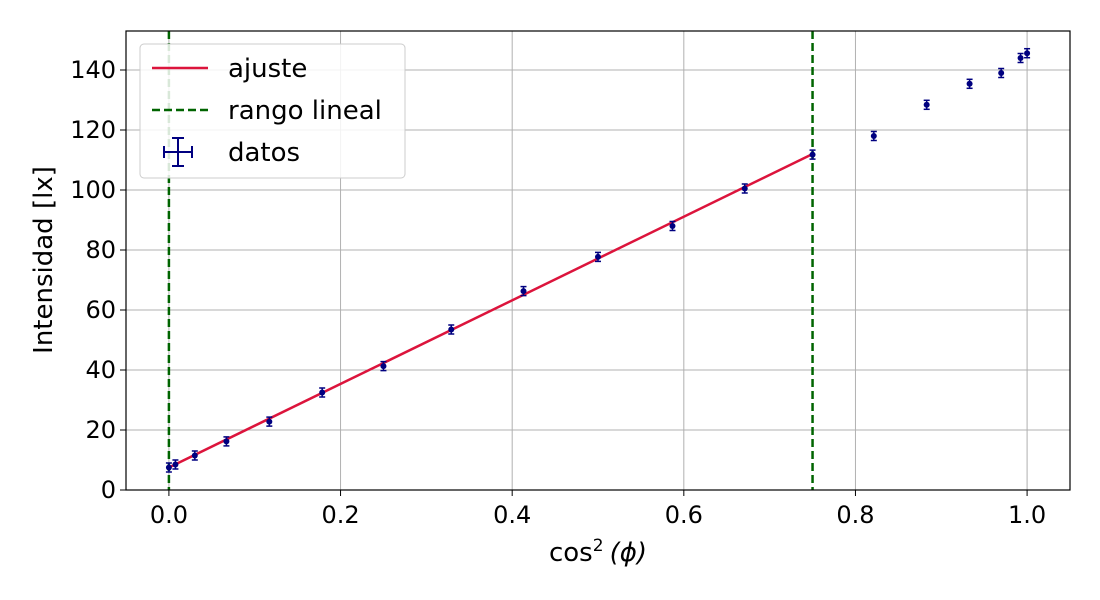 This screenshot has width=1100, height=600. I want to click on y-tick-label: 80, so click(100, 250).